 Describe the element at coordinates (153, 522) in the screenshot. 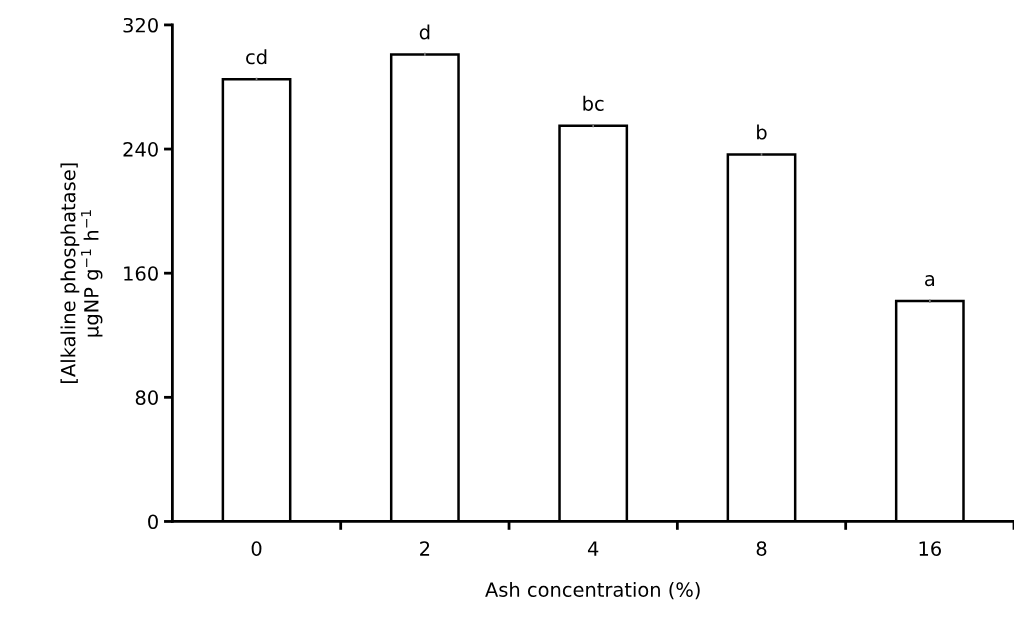

I see `y-tick-label: 0` at that location.